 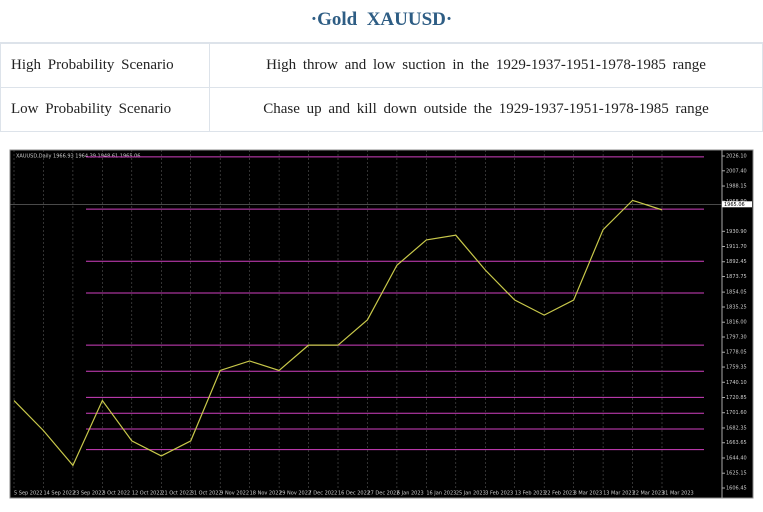 What do you see at coordinates (736, 489) in the screenshot?
I see `y-tick-label: 1606.45` at bounding box center [736, 489].